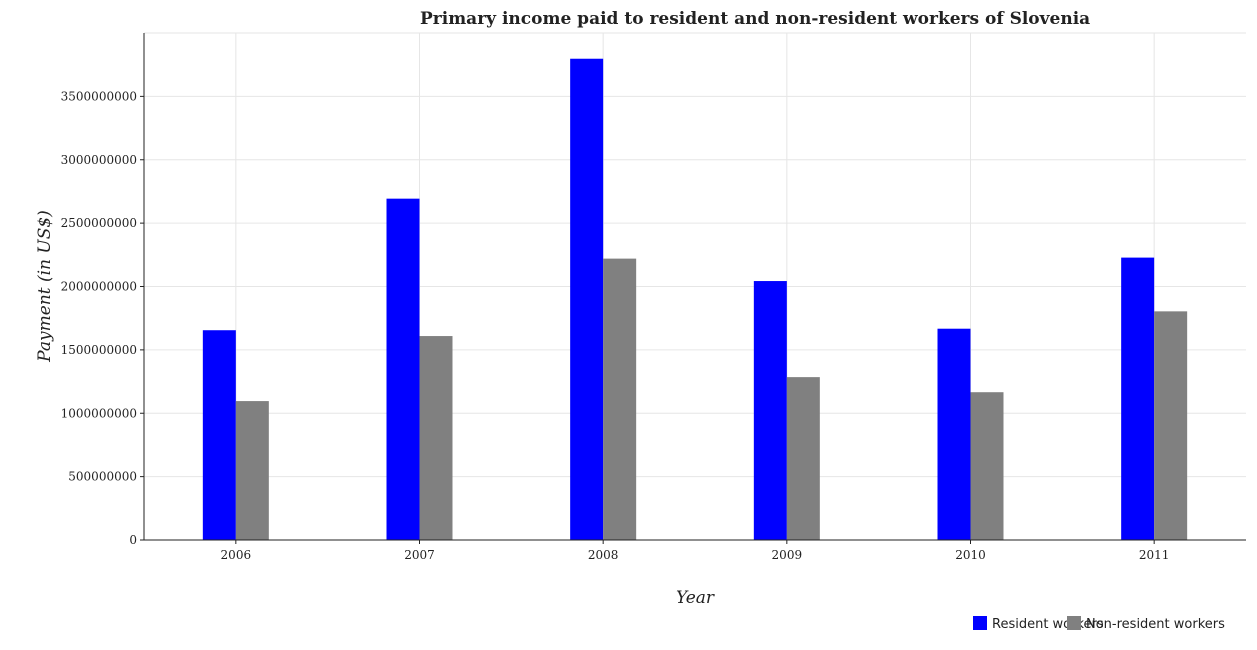 Image resolution: width=1257 pixels, height=650 pixels. I want to click on bar-resident-workers-2009, so click(770, 410).